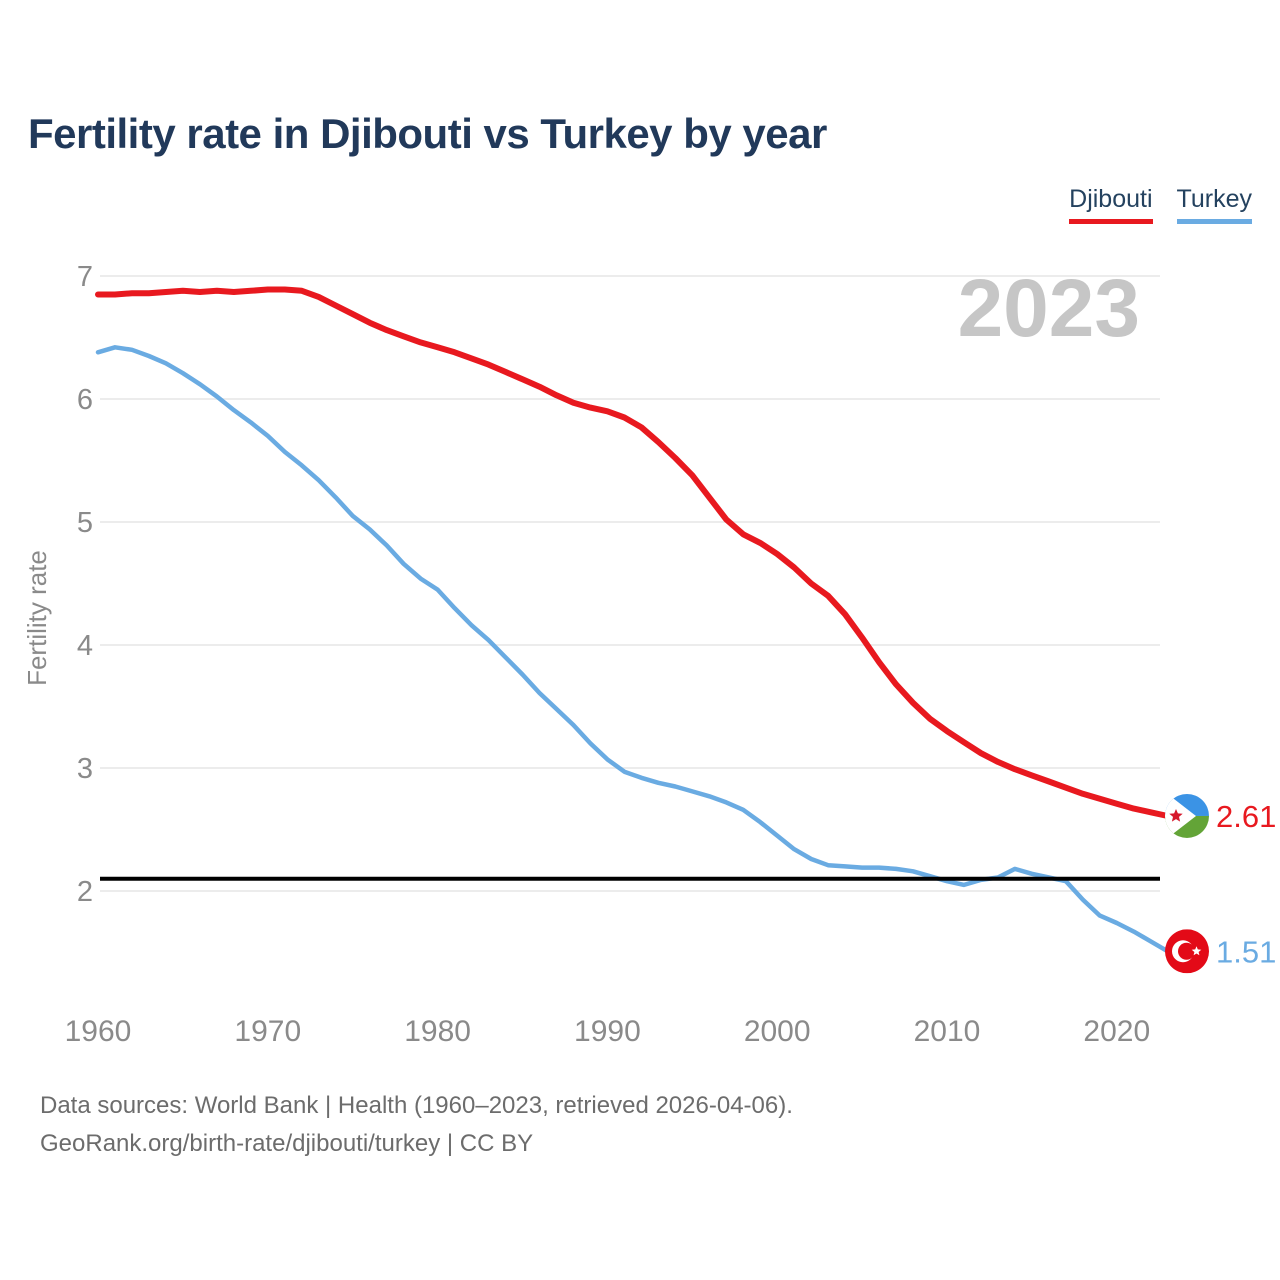 This screenshot has width=1280, height=1280. What do you see at coordinates (947, 1031) in the screenshot?
I see `x-tick-label: 2010` at bounding box center [947, 1031].